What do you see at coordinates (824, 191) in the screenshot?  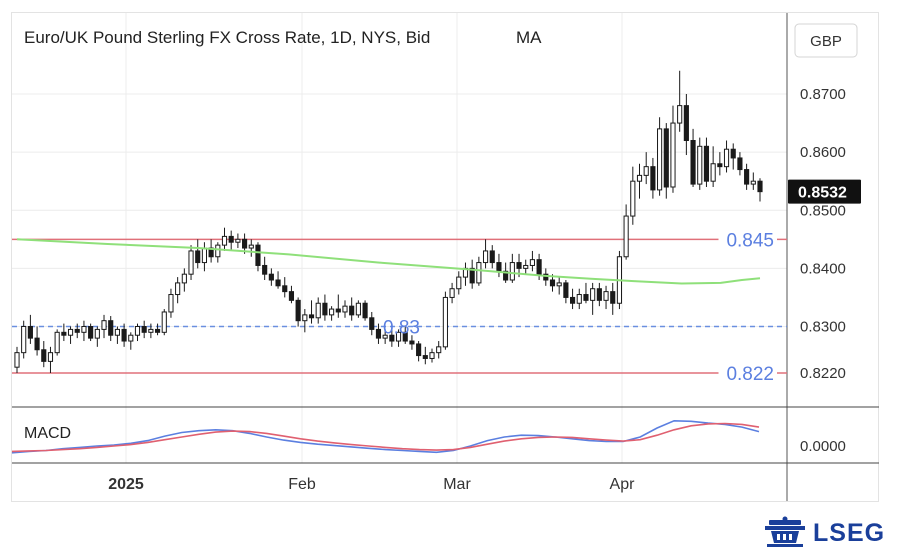 I see `last-price-badge` at bounding box center [824, 191].